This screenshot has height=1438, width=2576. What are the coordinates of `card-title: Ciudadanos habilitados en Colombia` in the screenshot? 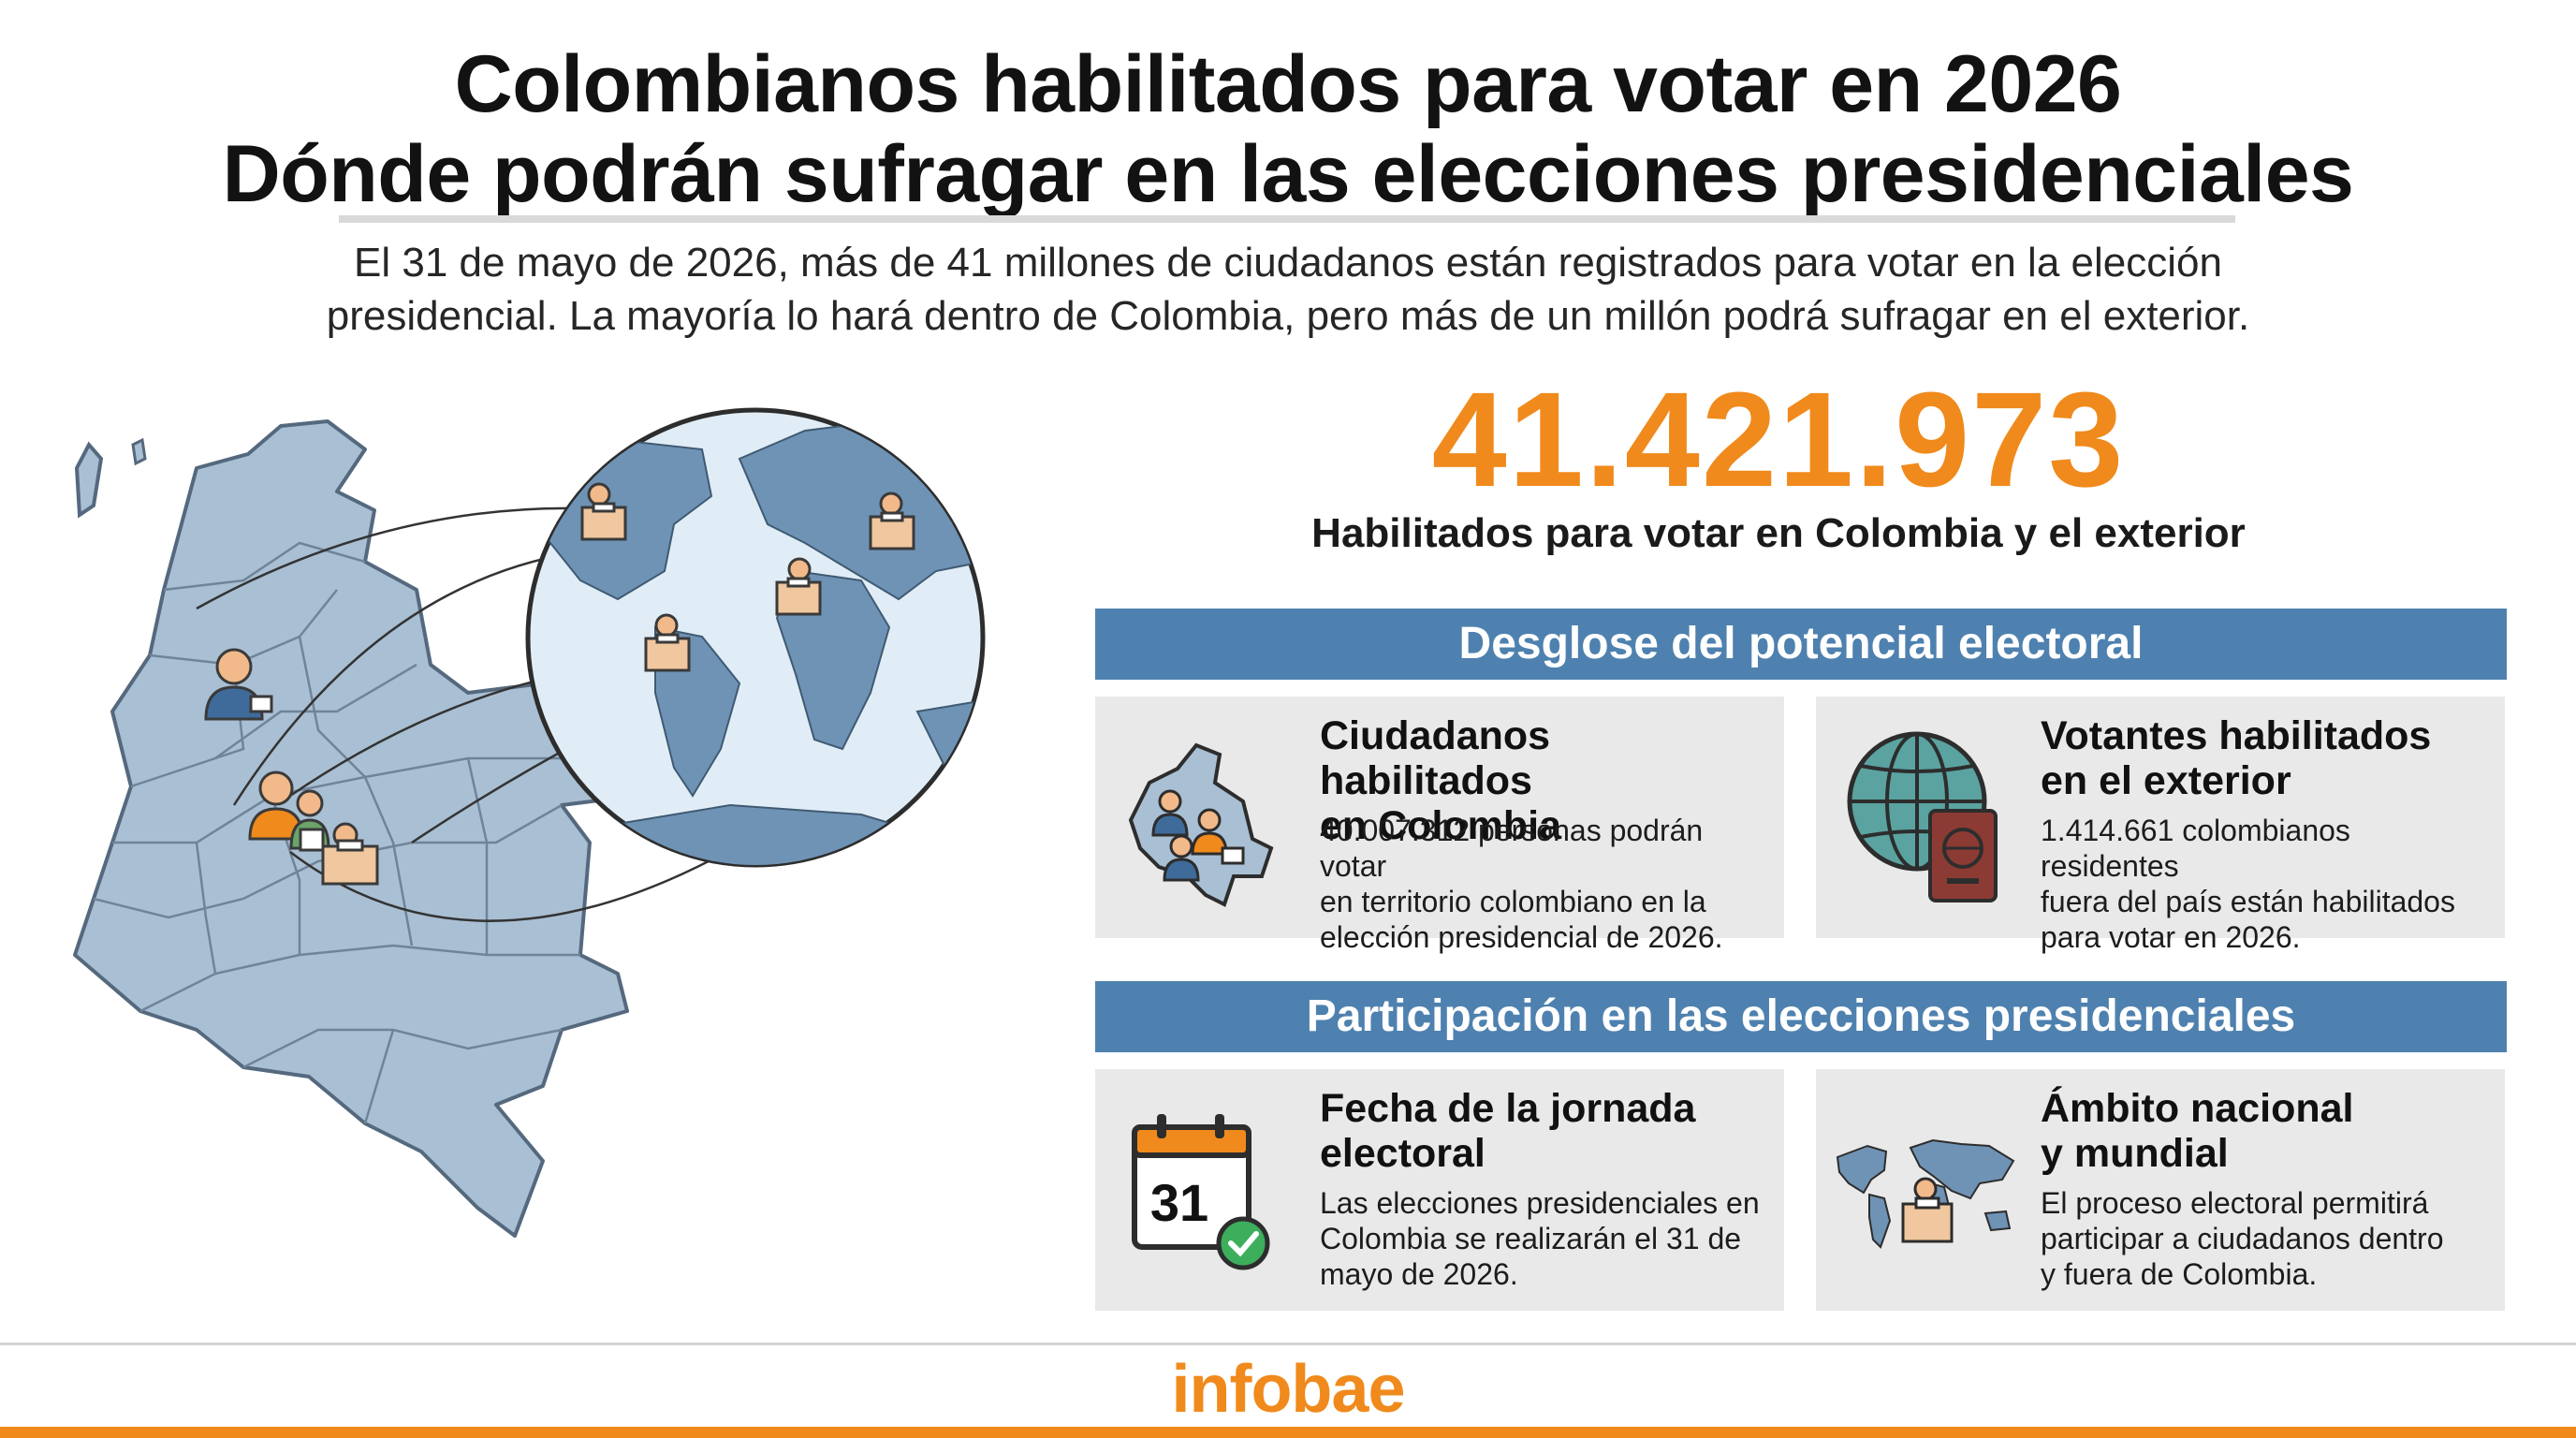 It's located at (1441, 780).